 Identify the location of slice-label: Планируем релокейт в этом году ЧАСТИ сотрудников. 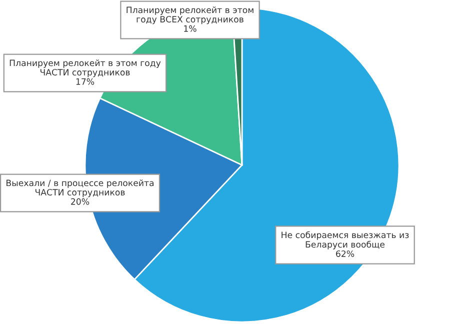
(85, 69).